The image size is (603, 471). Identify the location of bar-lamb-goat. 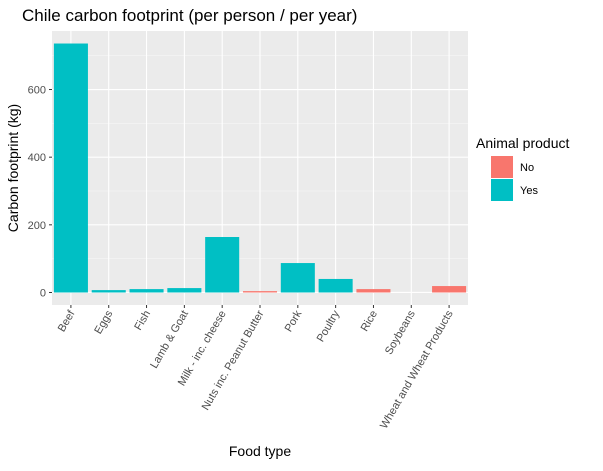
(184, 290).